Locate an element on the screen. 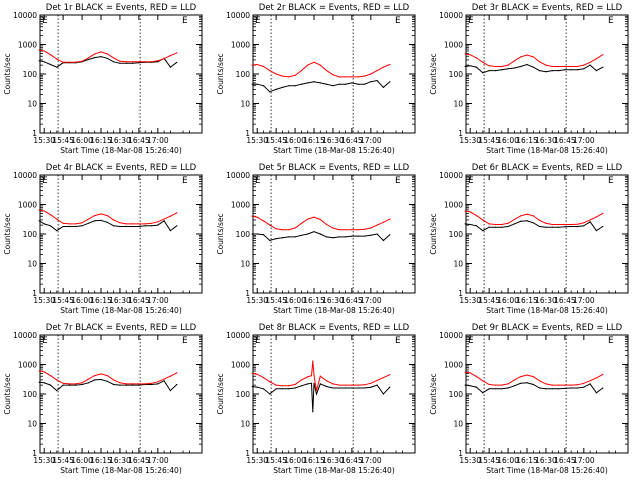 Image resolution: width=640 pixels, height=484 pixels. x-tick-label: 16:45 is located at coordinates (139, 460).